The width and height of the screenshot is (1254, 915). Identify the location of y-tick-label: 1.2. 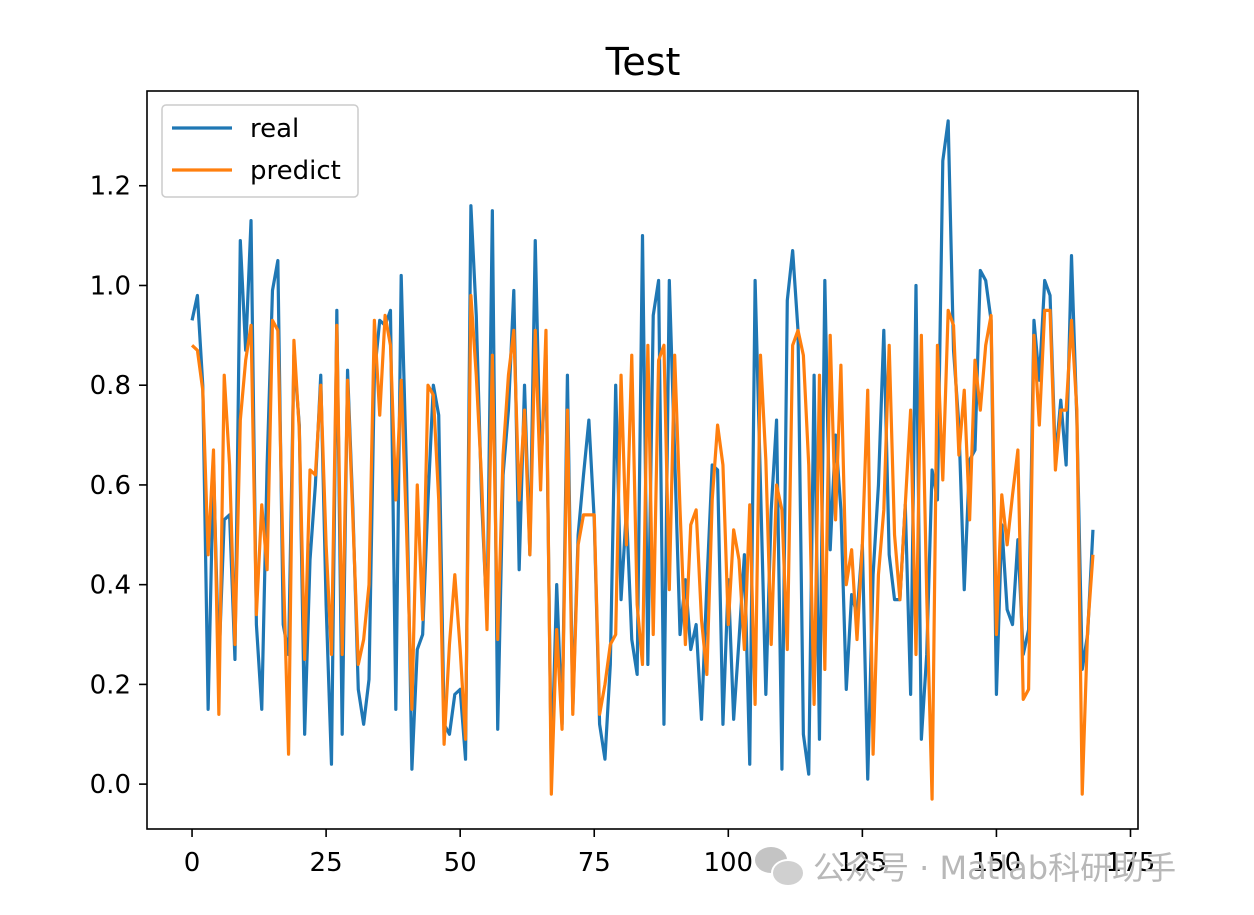
(110, 187).